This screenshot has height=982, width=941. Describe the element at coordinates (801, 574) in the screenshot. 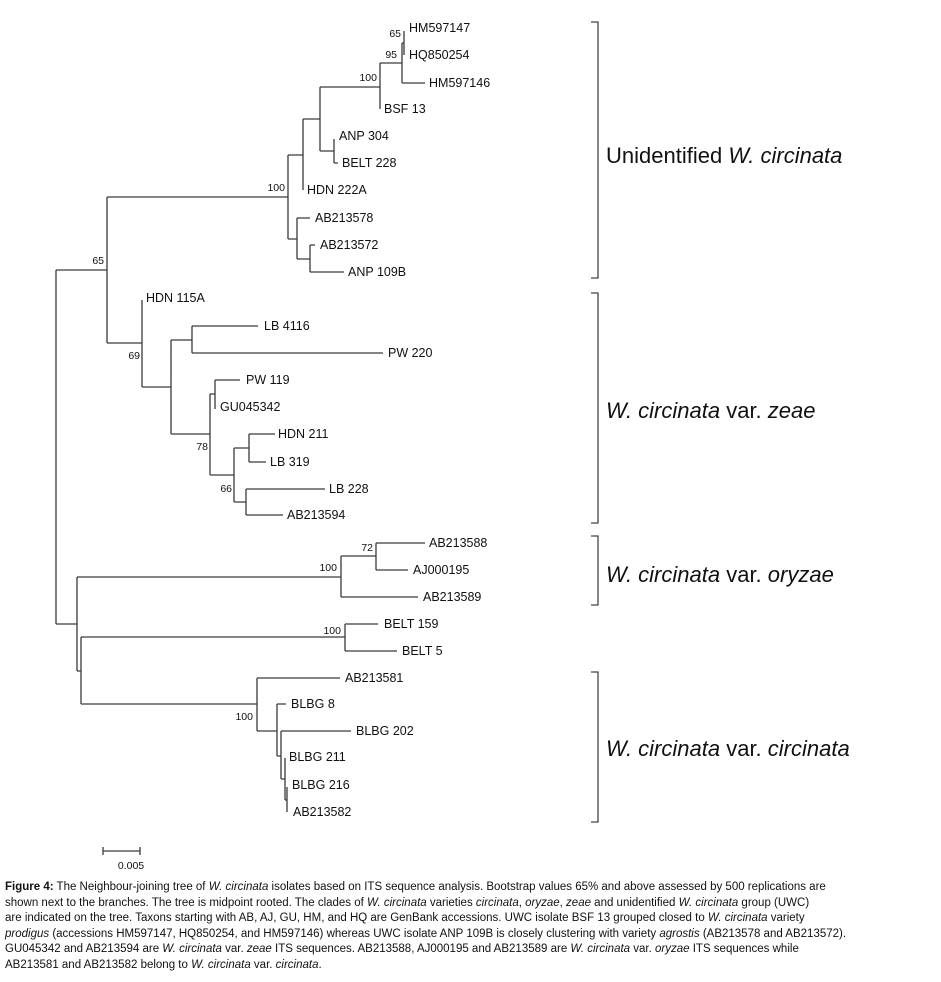

I see `clade-label-variety: oryzae` at that location.